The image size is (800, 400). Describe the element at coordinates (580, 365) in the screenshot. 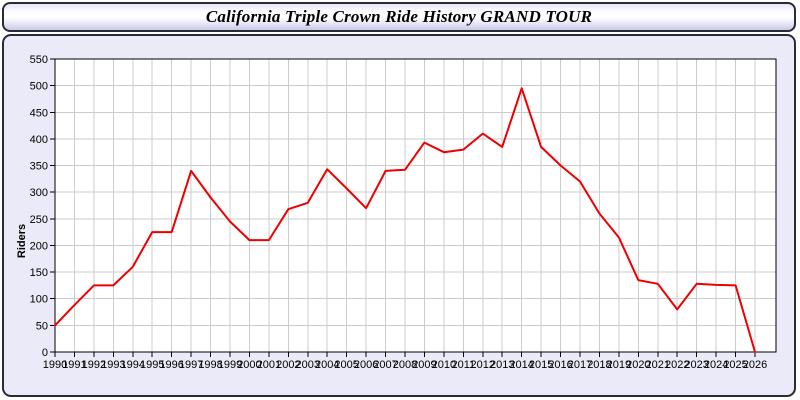

I see `x-tick-label: 2017` at that location.